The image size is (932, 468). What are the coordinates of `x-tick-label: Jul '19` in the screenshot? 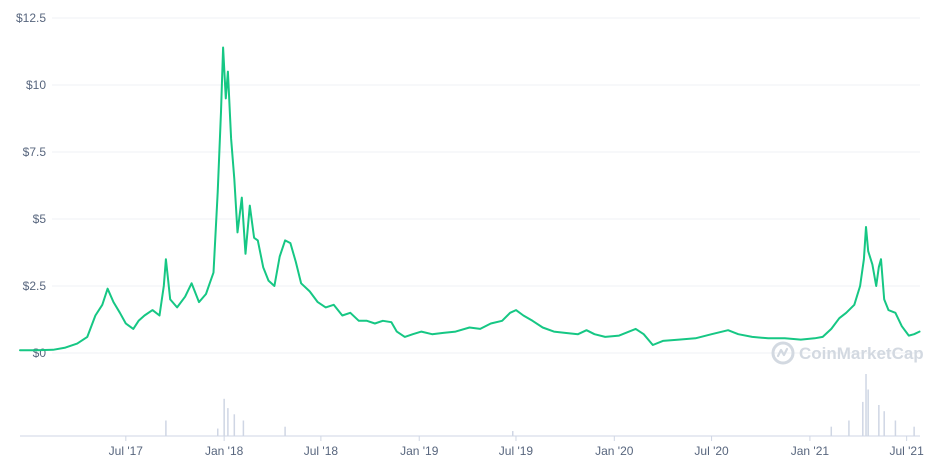 It's located at (516, 451).